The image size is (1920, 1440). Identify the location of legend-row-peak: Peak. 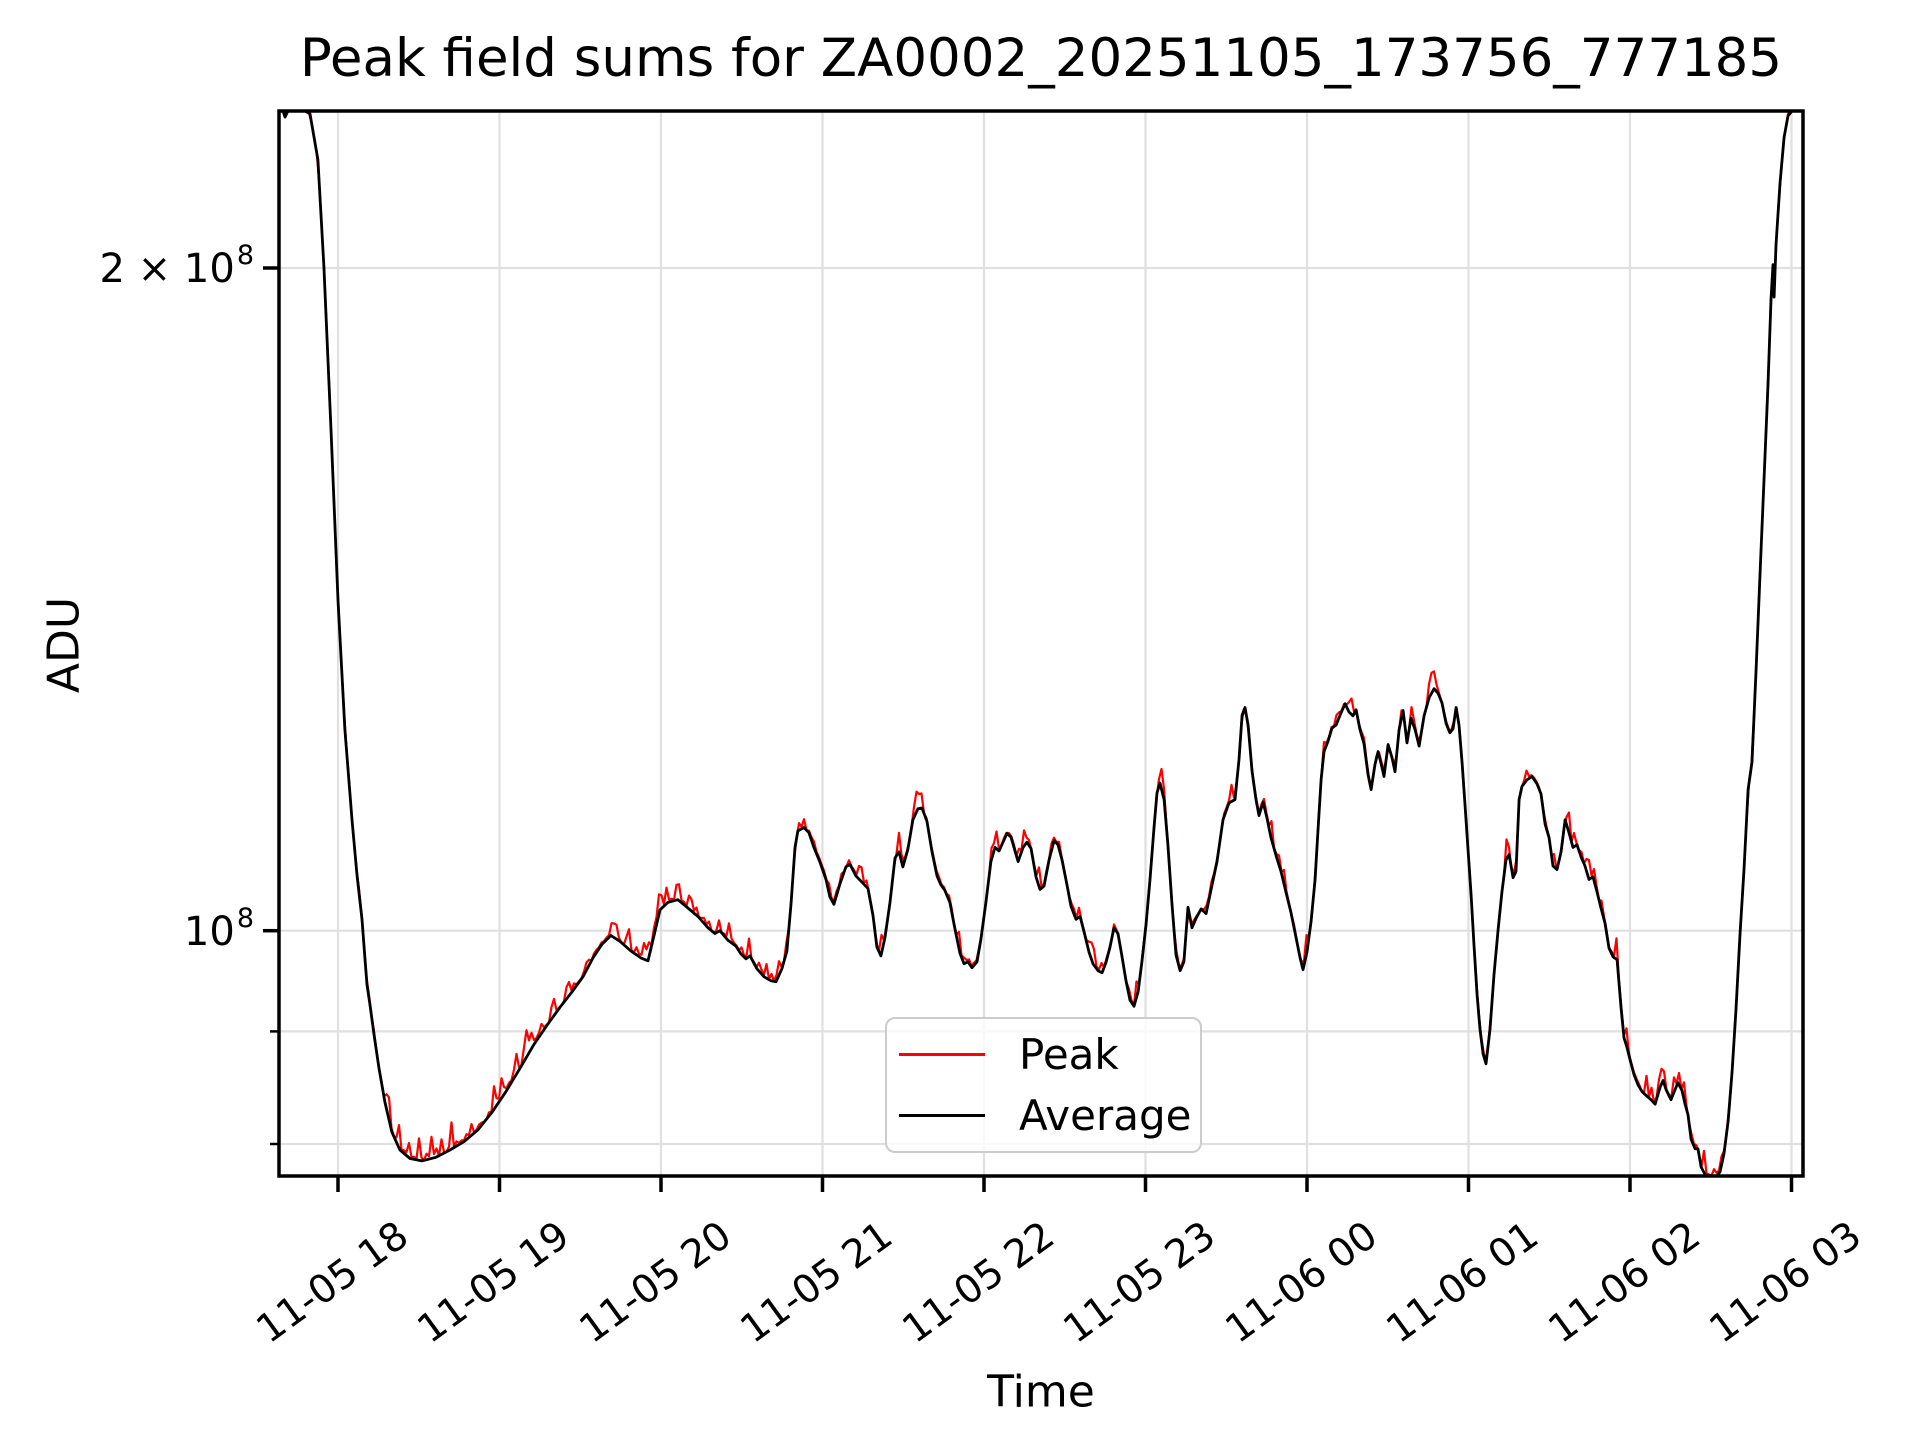
(1043, 1055).